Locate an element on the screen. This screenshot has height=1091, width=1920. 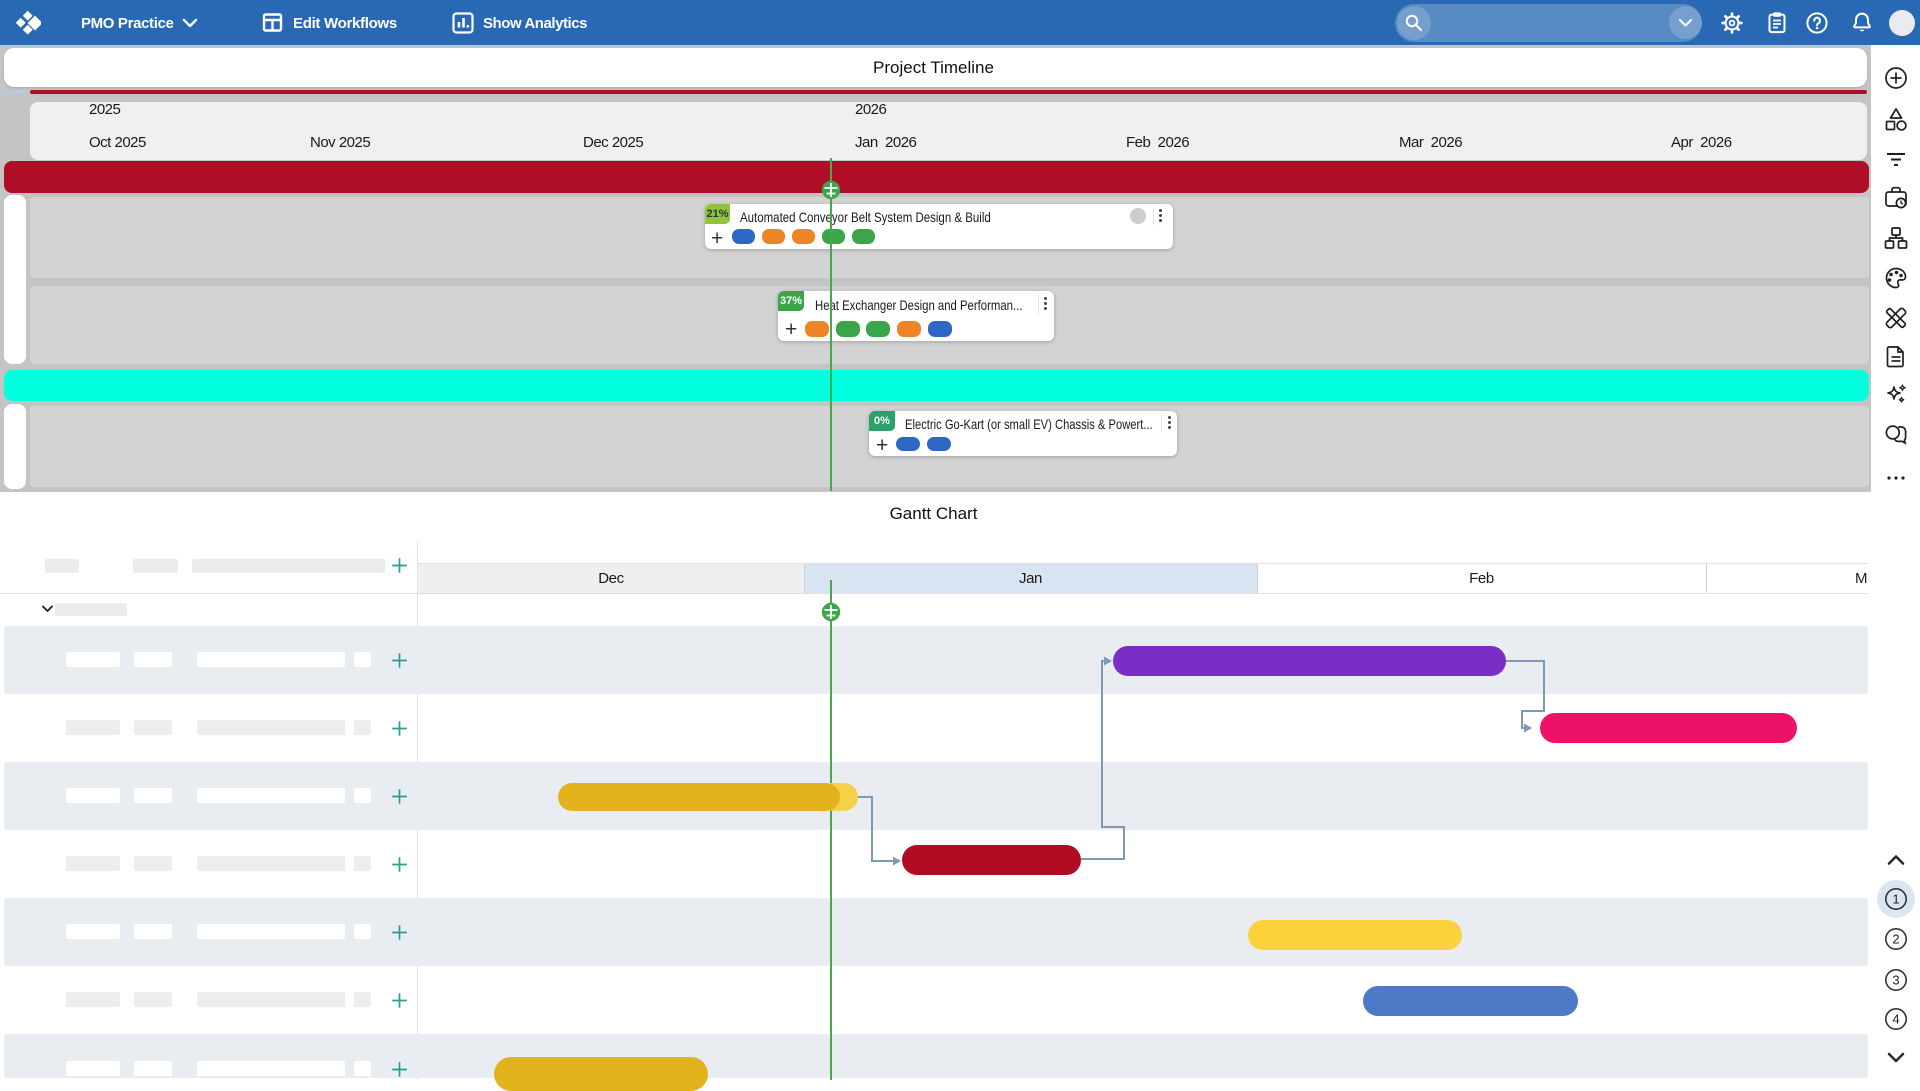
svg-text: 3 is located at coordinates (1895, 980).